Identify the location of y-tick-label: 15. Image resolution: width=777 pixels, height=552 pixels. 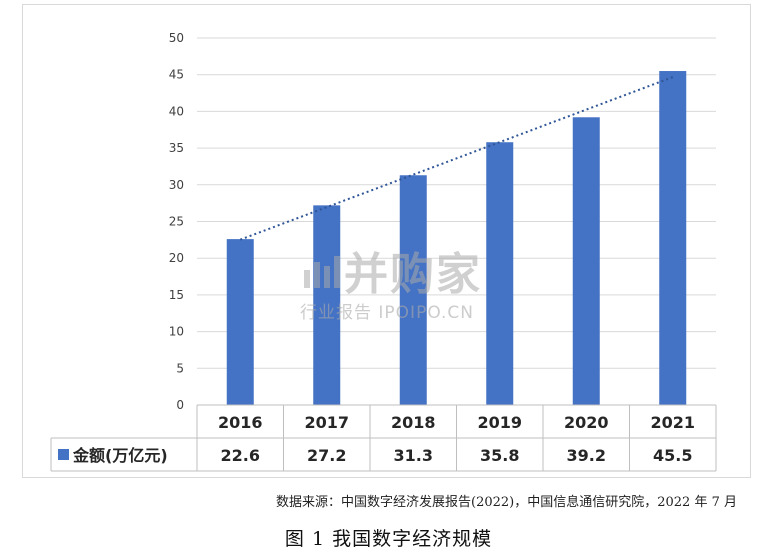
(176, 295).